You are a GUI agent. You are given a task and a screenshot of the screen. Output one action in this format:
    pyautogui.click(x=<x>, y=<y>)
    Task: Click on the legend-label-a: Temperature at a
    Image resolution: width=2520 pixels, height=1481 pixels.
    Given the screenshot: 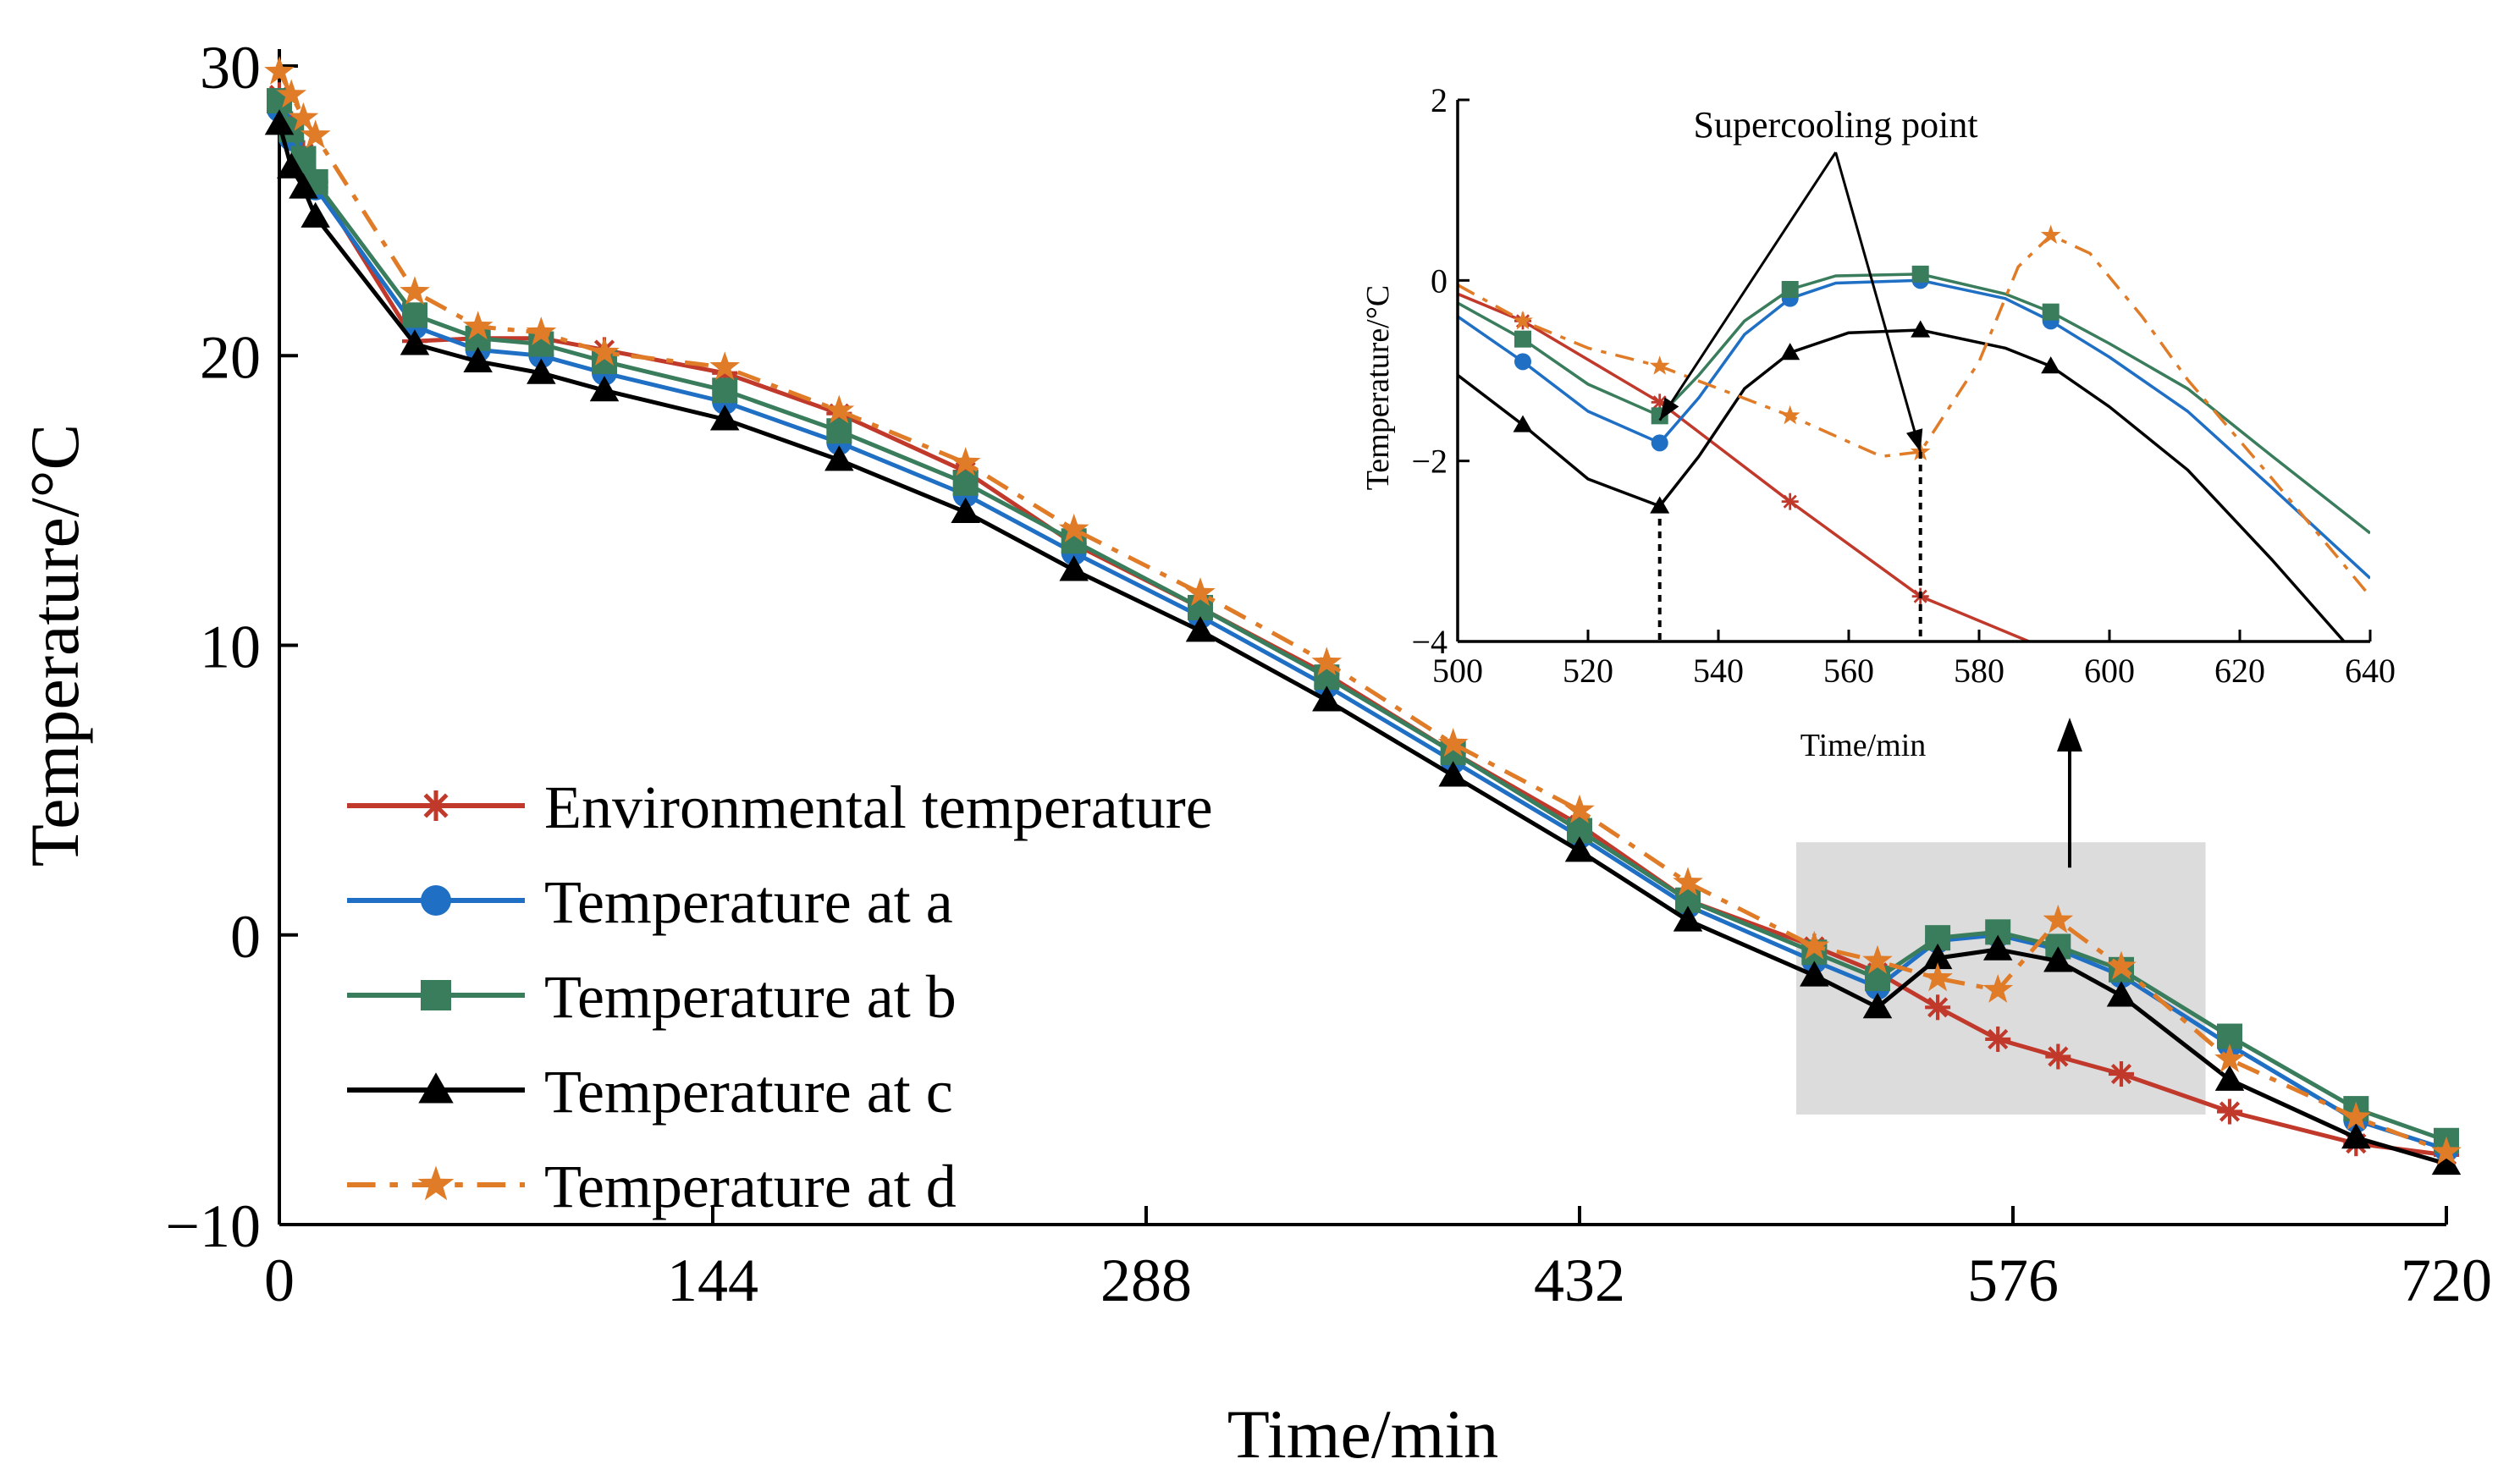 What is the action you would take?
    pyautogui.click(x=748, y=902)
    